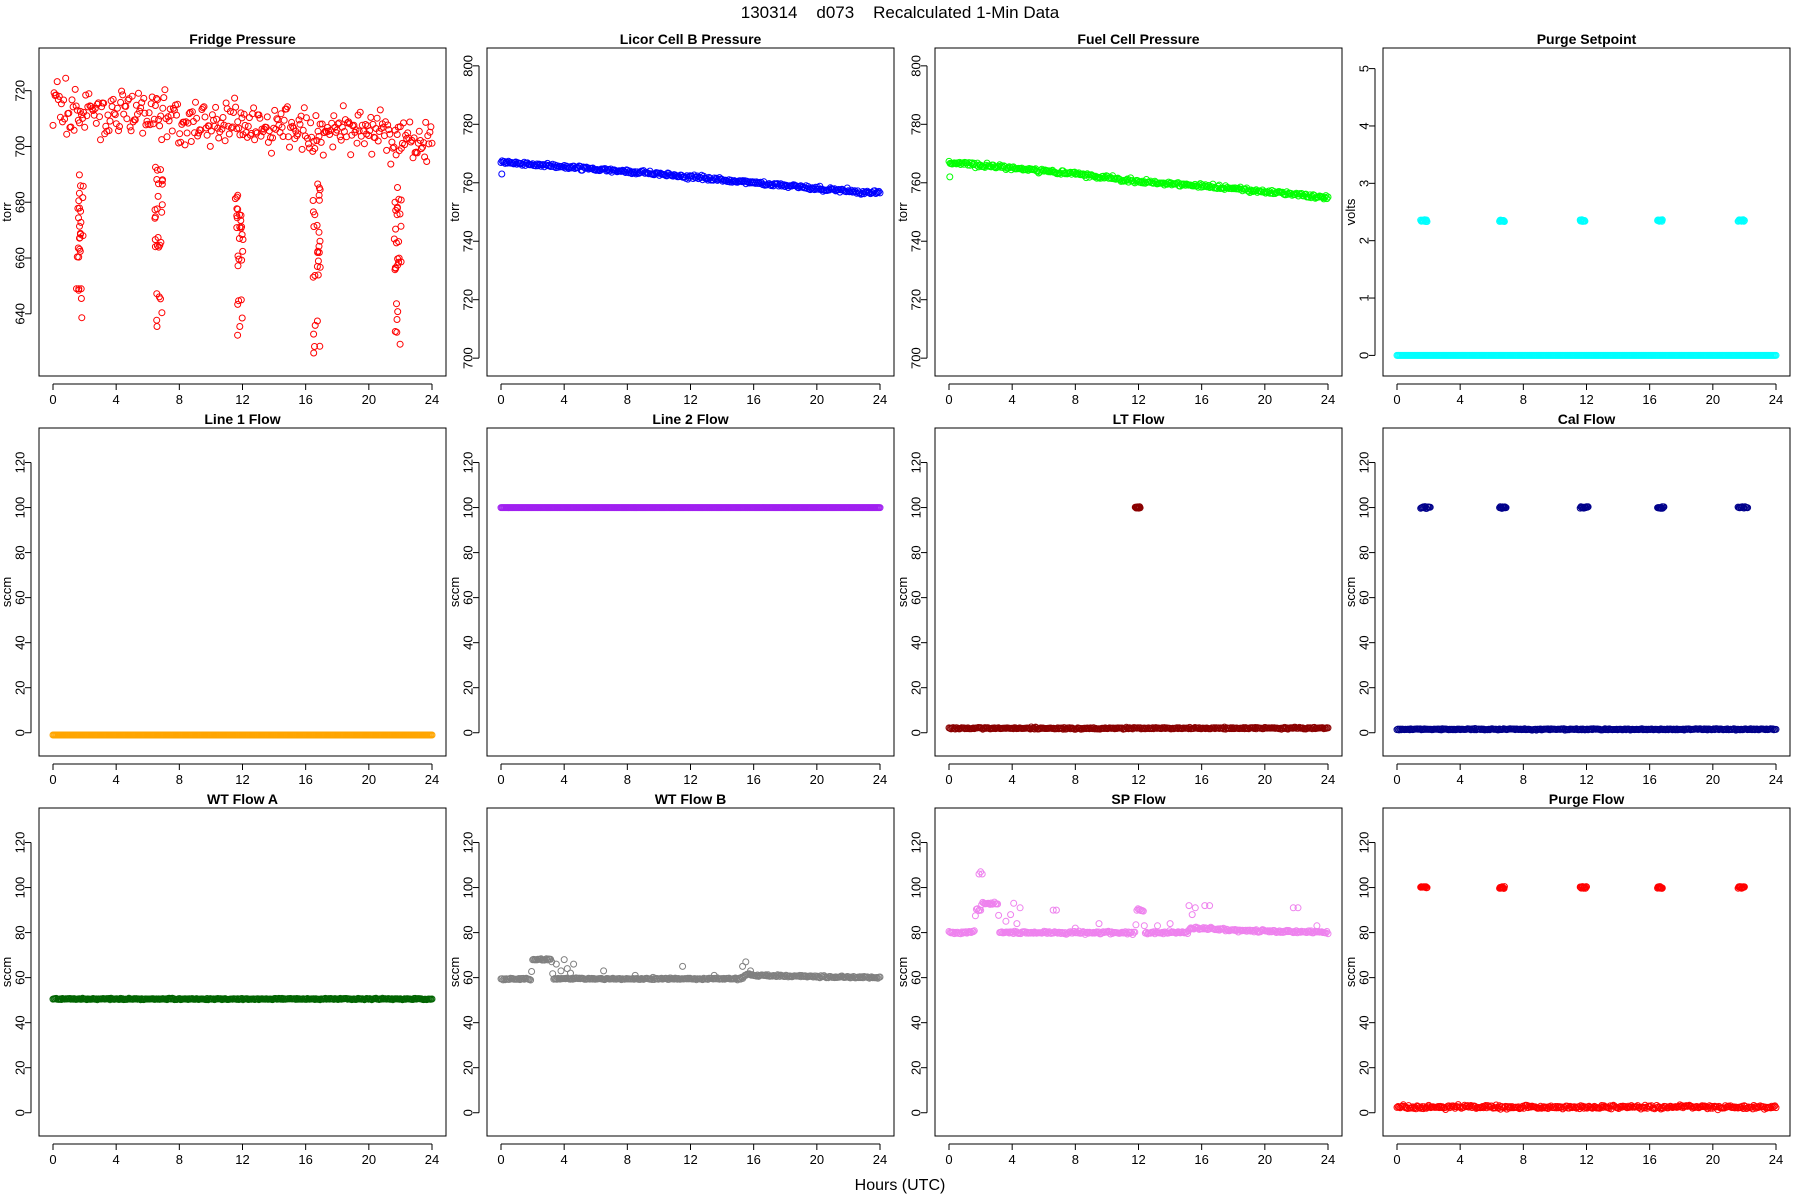 The width and height of the screenshot is (1800, 1200). I want to click on y-tick-label: 720, so click(916, 300).